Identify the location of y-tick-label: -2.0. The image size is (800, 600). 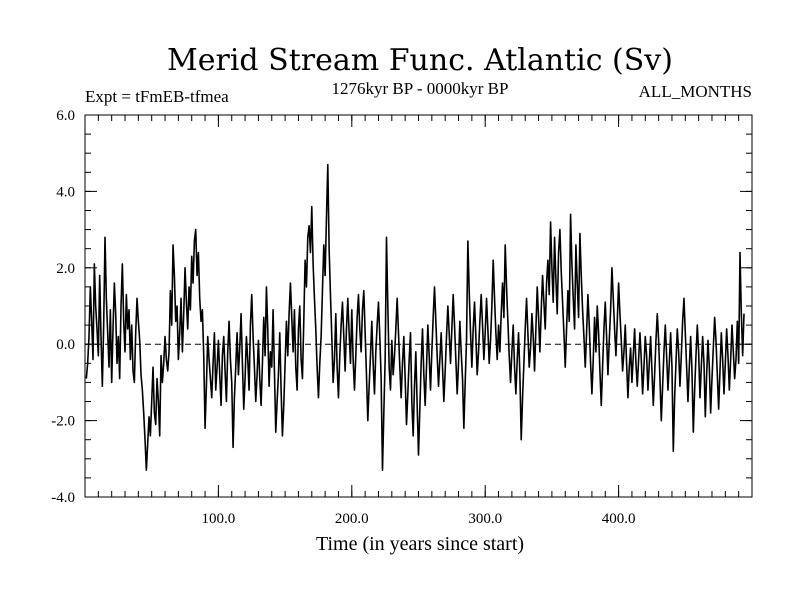
(63, 422).